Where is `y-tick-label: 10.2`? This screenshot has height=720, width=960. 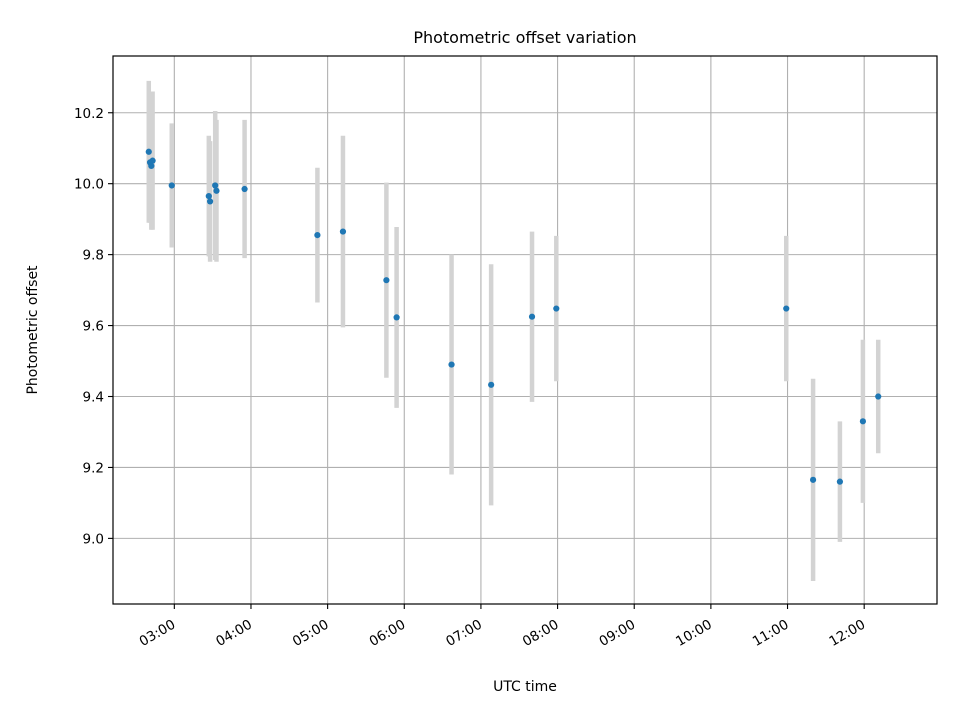
y-tick-label: 10.2 is located at coordinates (89, 114).